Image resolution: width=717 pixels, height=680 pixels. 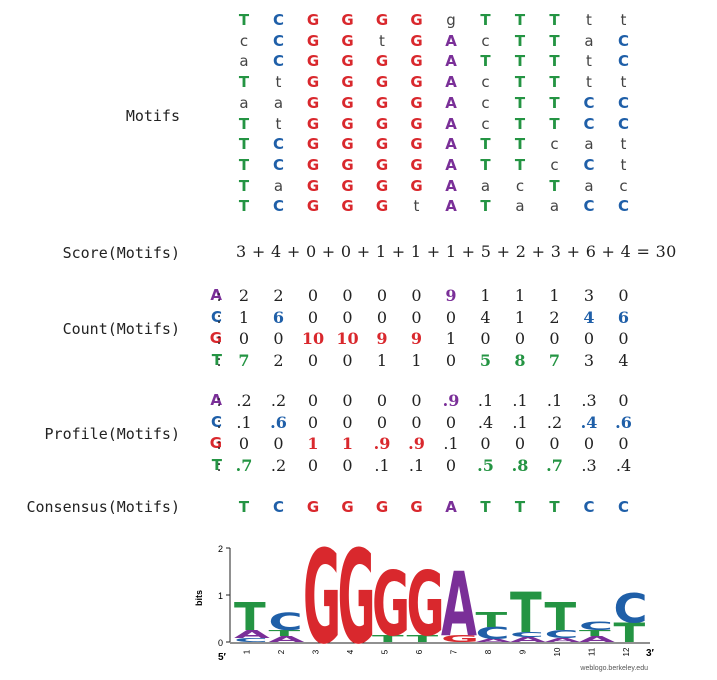 I want to click on row-key-c: C, so click(x=216, y=421).